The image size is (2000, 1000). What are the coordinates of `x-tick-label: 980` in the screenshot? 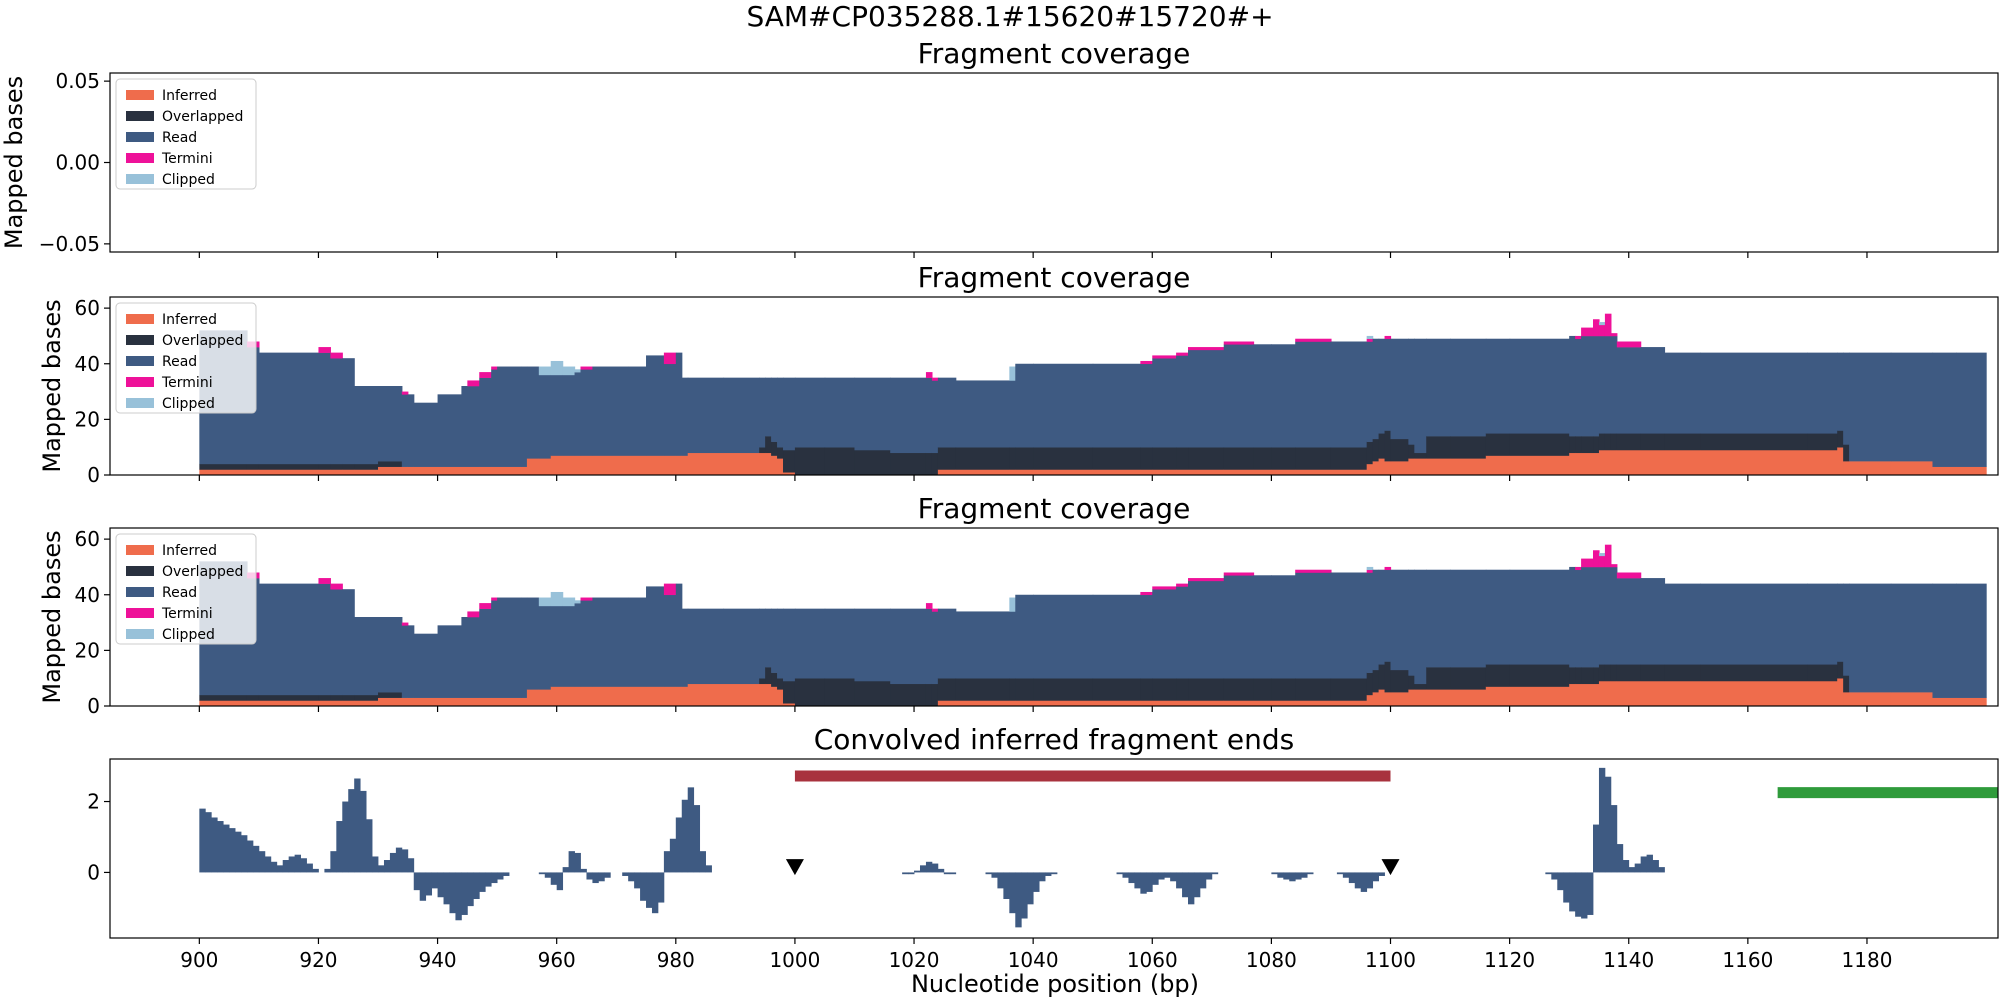 It's located at (676, 960).